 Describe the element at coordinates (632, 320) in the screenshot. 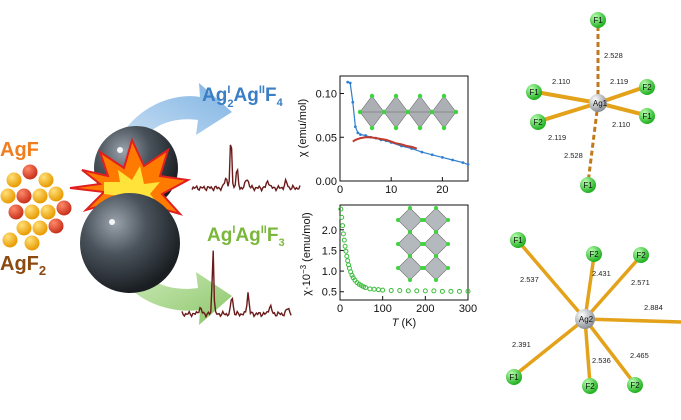

I see `ag2-bond-long` at that location.